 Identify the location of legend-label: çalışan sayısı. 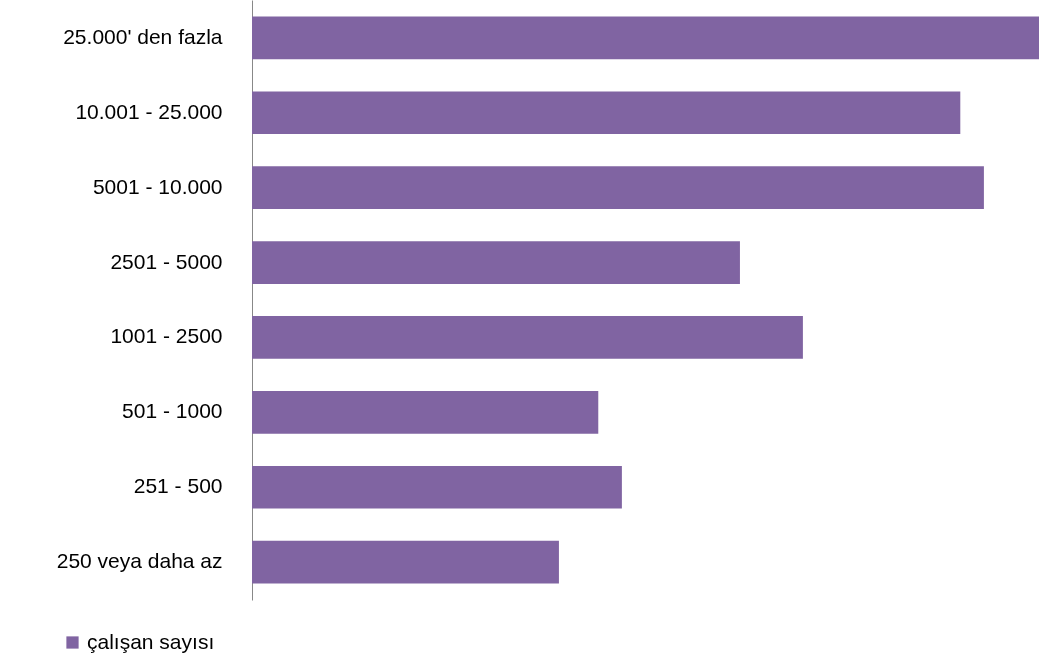
(151, 641).